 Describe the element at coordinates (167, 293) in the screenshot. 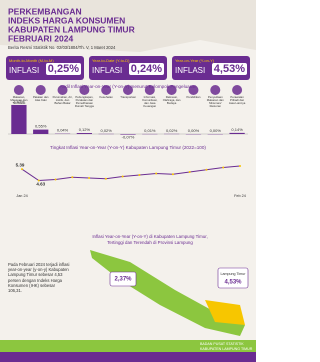

I see `map-shape` at that location.